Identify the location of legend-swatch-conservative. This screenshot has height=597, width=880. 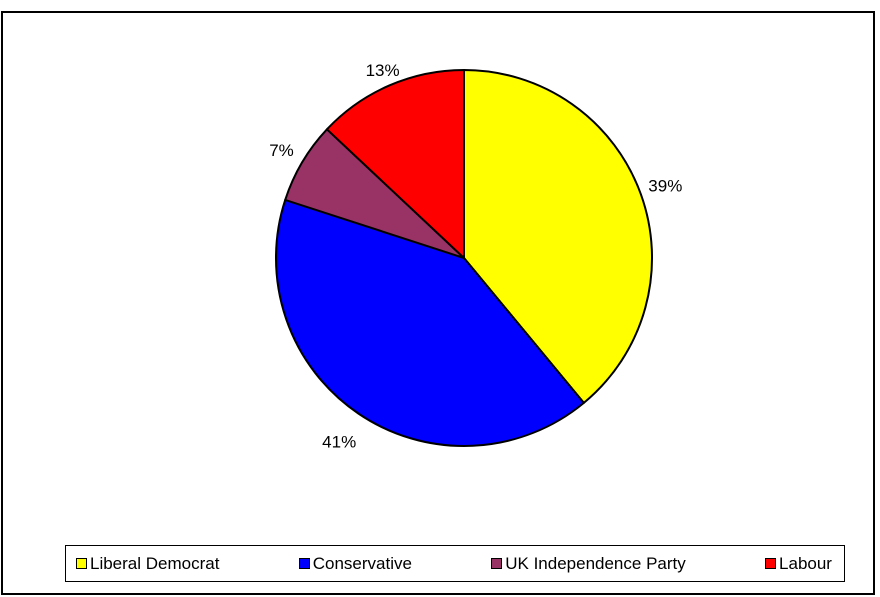
(304, 563).